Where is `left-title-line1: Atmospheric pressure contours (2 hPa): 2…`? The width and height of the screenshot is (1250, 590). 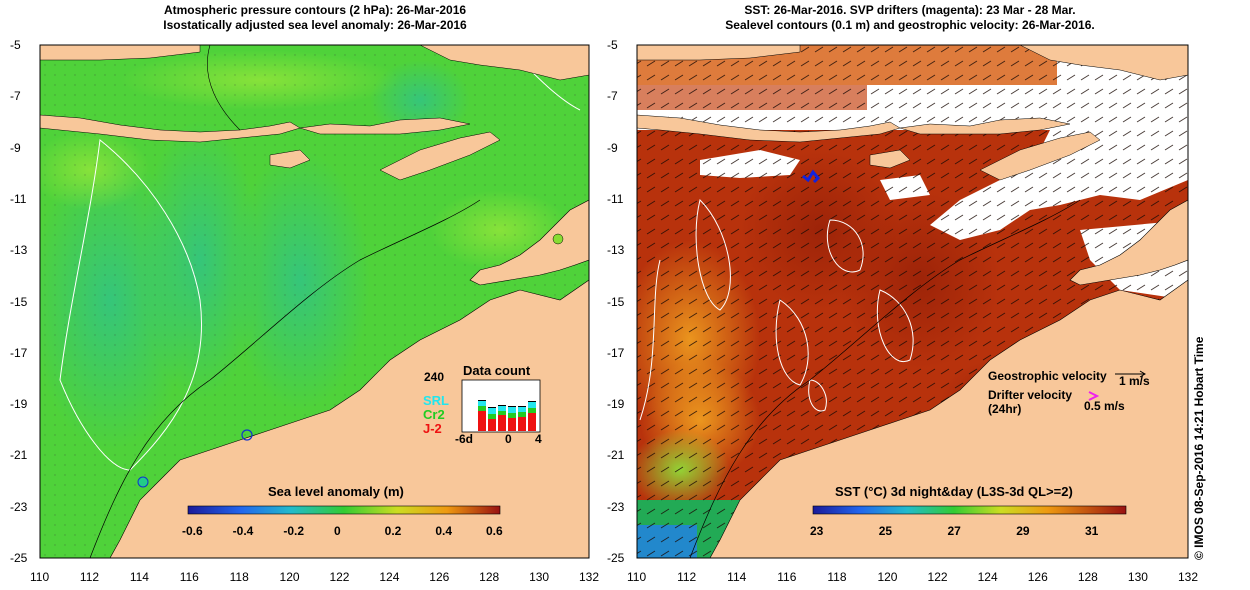 left-title-line1: Atmospheric pressure contours (2 hPa): 2… is located at coordinates (315, 10).